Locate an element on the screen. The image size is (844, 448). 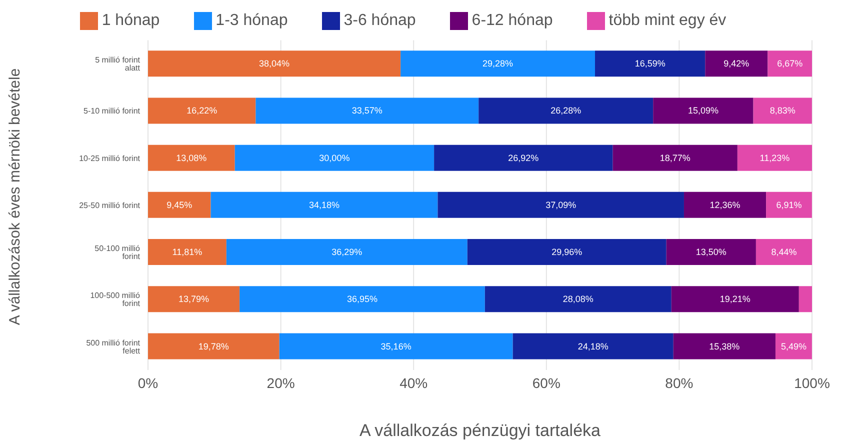
data-label: 34,18% is located at coordinates (324, 205).